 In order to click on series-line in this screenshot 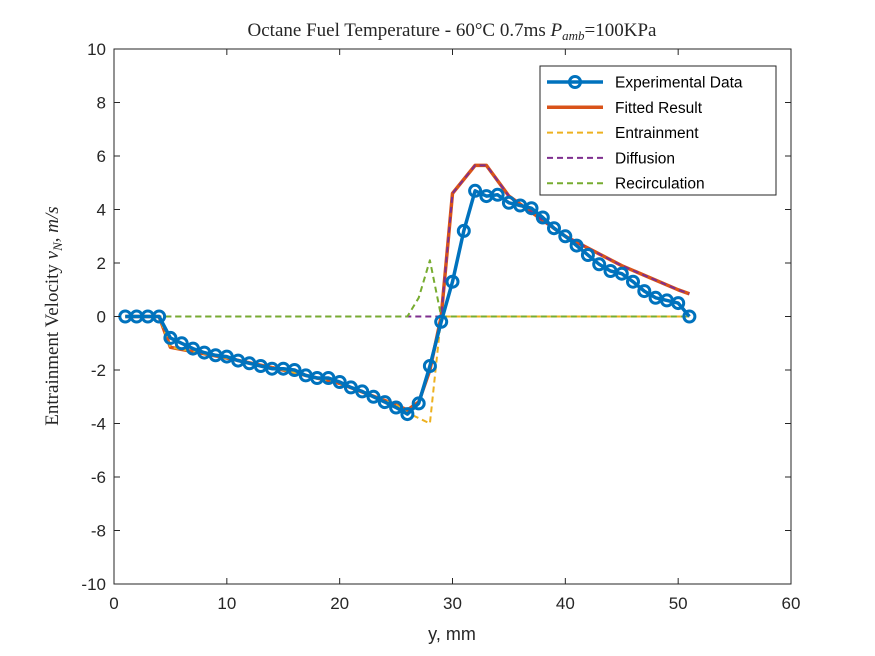, I will do `click(407, 288)`.